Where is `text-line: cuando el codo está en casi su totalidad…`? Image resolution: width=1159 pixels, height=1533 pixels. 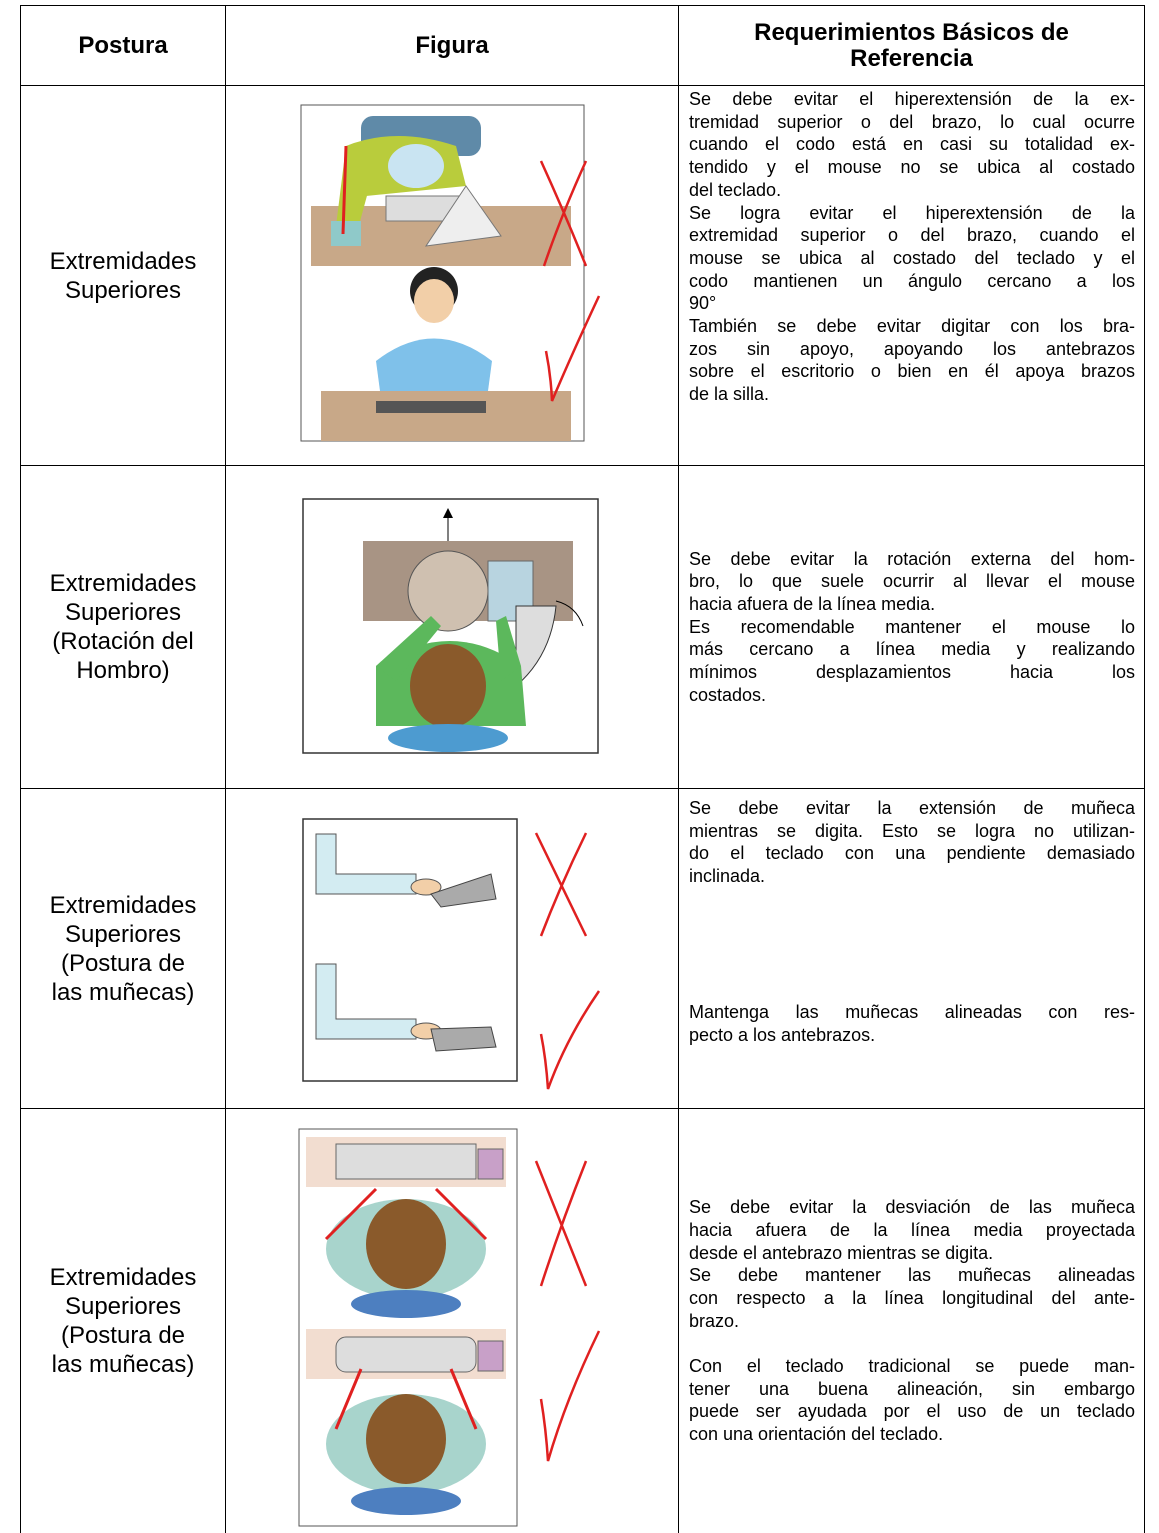 text-line: cuando el codo está en casi su totalidad… is located at coordinates (912, 144).